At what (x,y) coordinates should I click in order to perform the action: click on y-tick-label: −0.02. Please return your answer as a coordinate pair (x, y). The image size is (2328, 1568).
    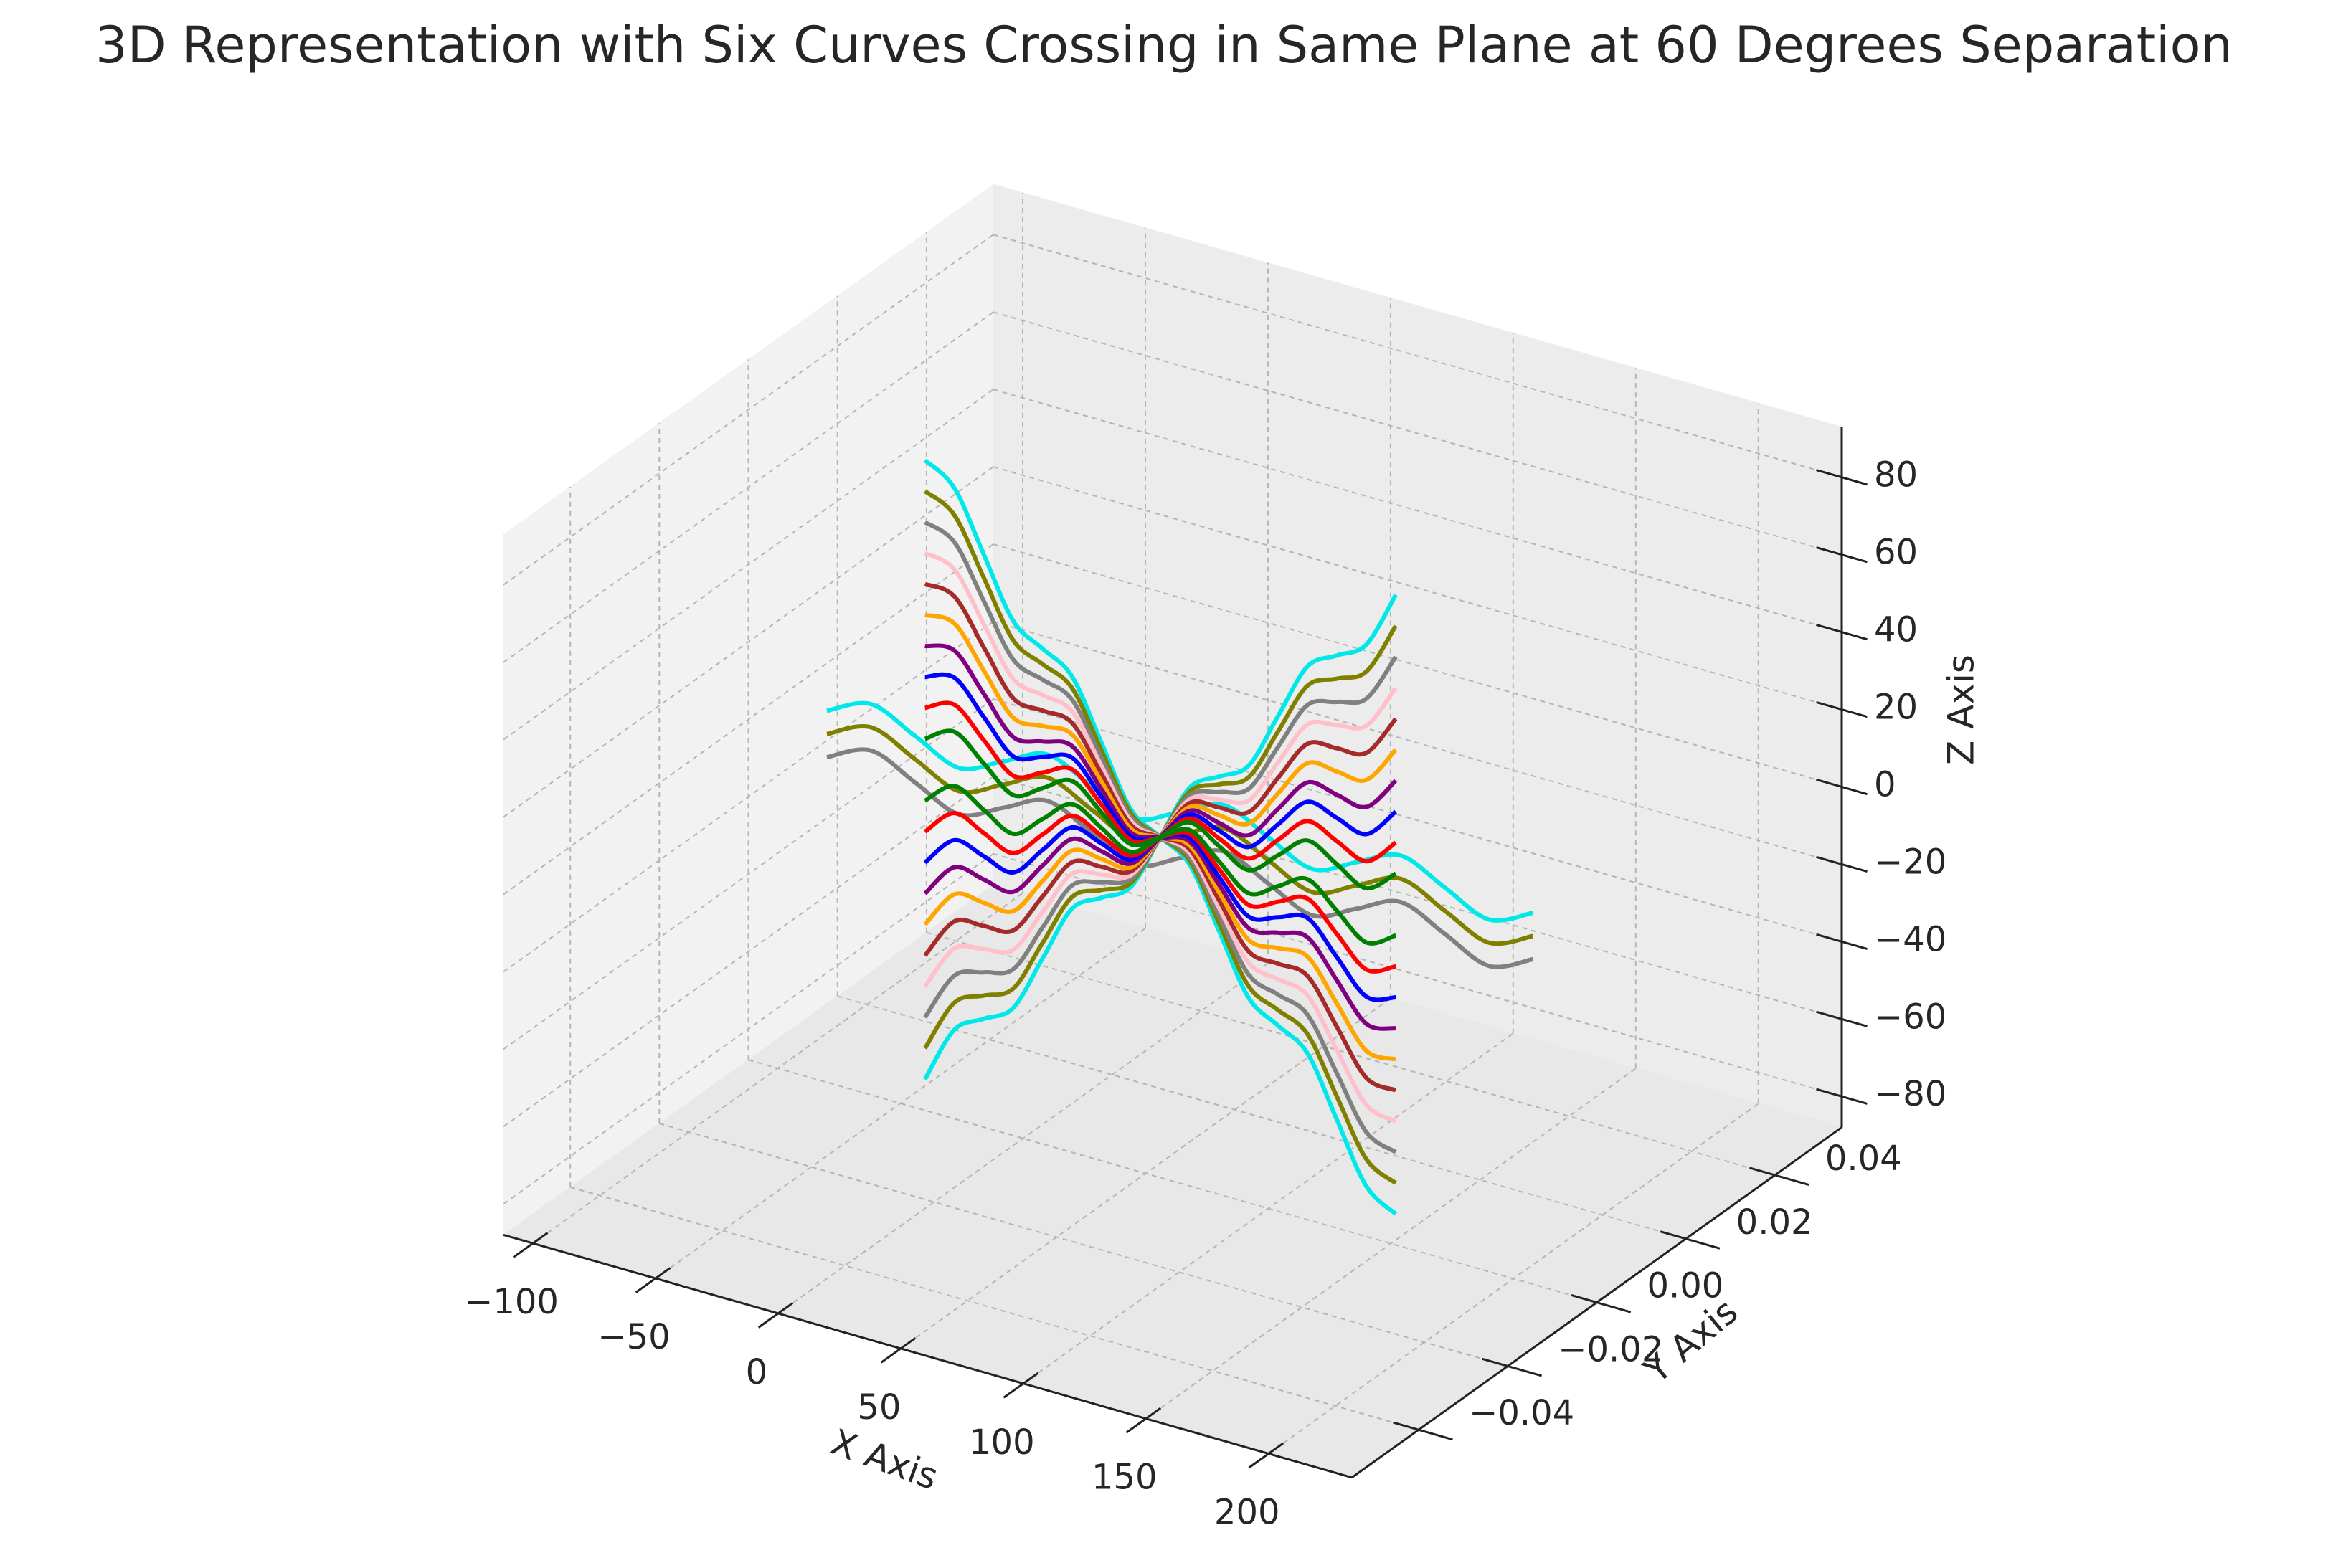
    Looking at the image, I should click on (1610, 1349).